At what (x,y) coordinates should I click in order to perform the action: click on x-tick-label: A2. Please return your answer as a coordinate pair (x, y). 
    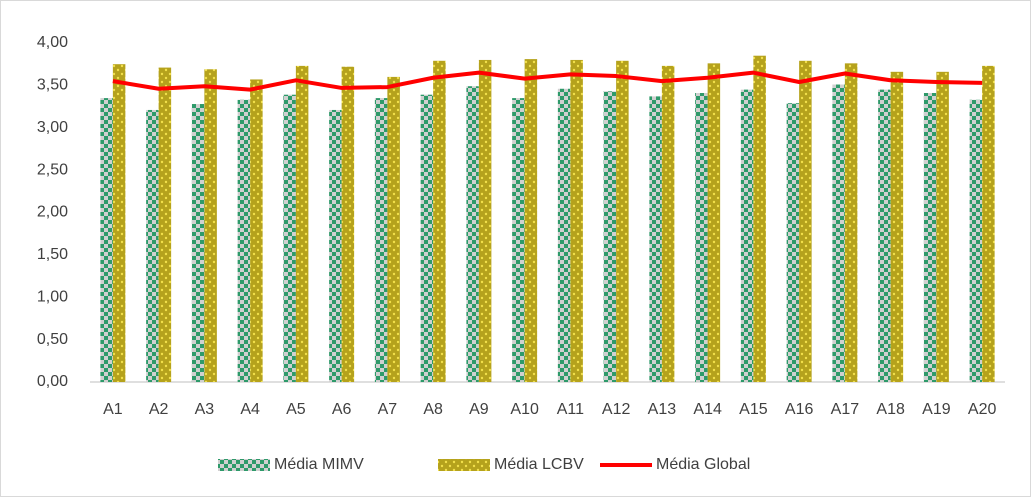
    Looking at the image, I should click on (159, 409).